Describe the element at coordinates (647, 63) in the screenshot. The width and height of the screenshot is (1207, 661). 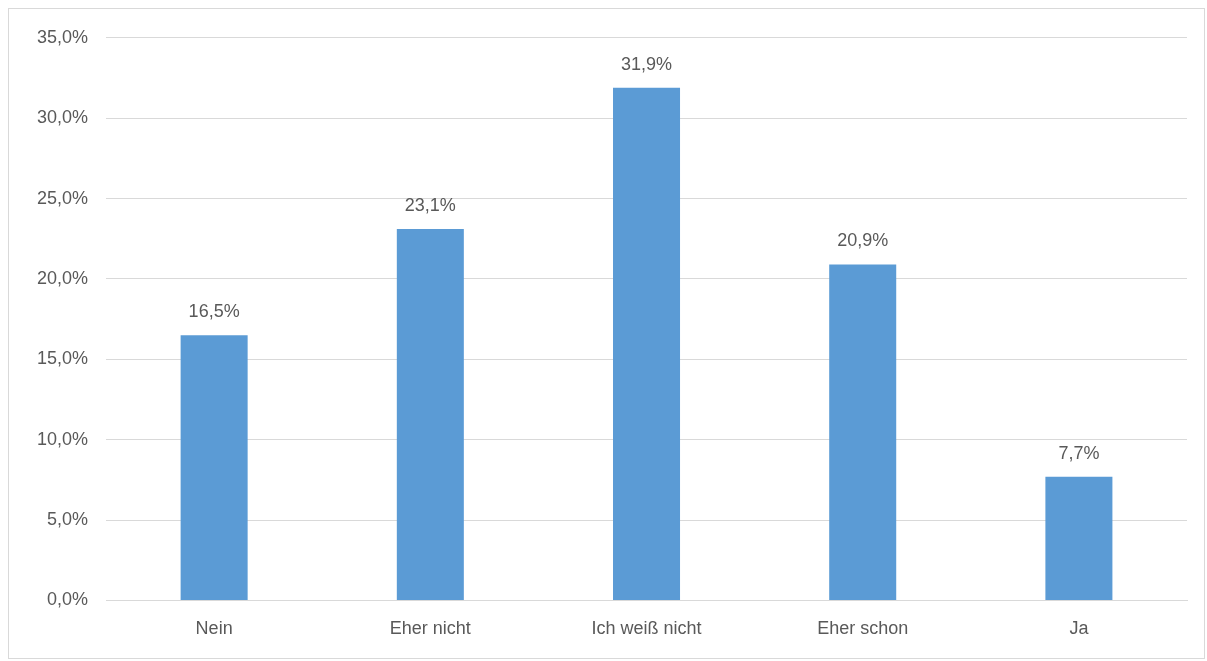
I see `data-label: 31,9%` at that location.